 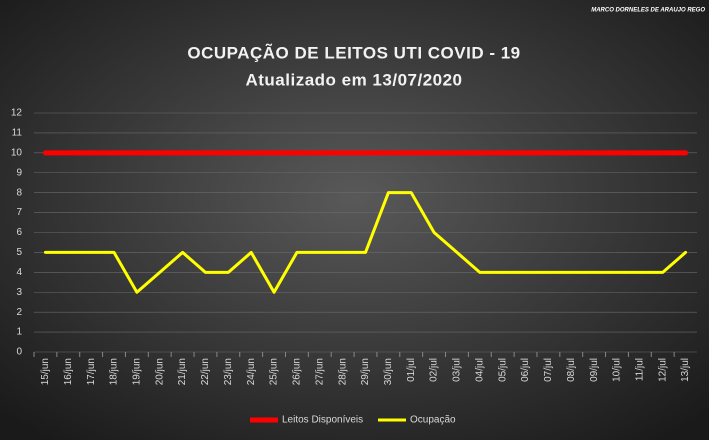 I want to click on x-tick-label: 10/jul, so click(x=617, y=370).